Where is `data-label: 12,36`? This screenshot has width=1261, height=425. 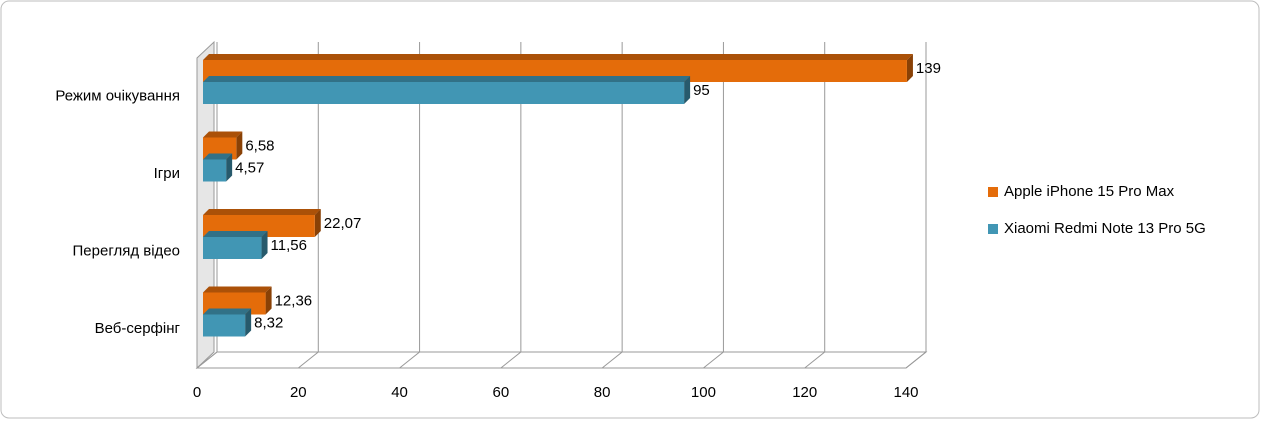
data-label: 12,36 is located at coordinates (294, 300).